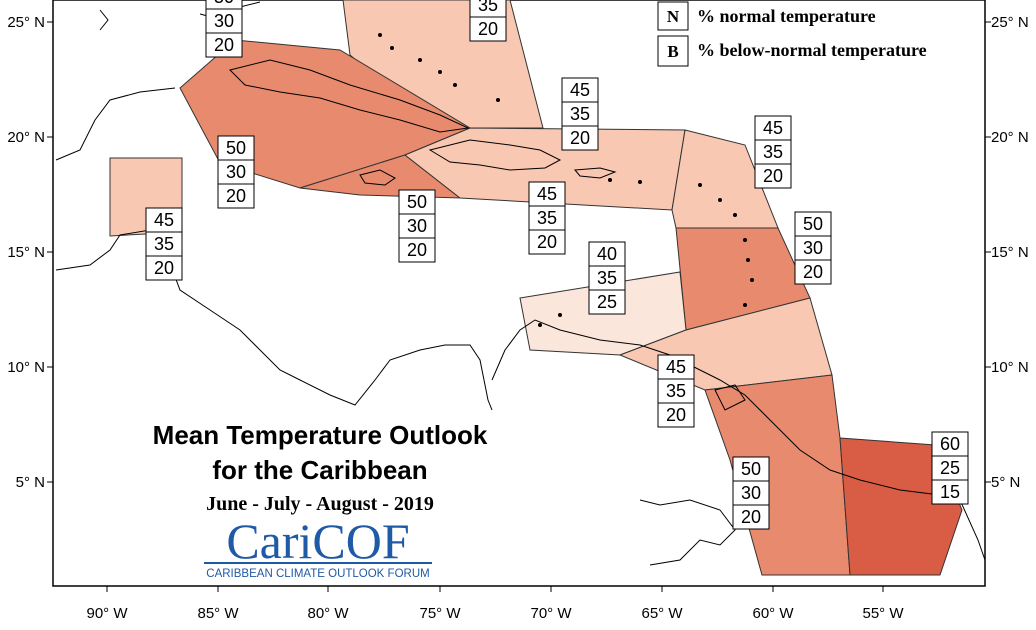  What do you see at coordinates (673, 16) in the screenshot?
I see `svg-text: N` at bounding box center [673, 16].